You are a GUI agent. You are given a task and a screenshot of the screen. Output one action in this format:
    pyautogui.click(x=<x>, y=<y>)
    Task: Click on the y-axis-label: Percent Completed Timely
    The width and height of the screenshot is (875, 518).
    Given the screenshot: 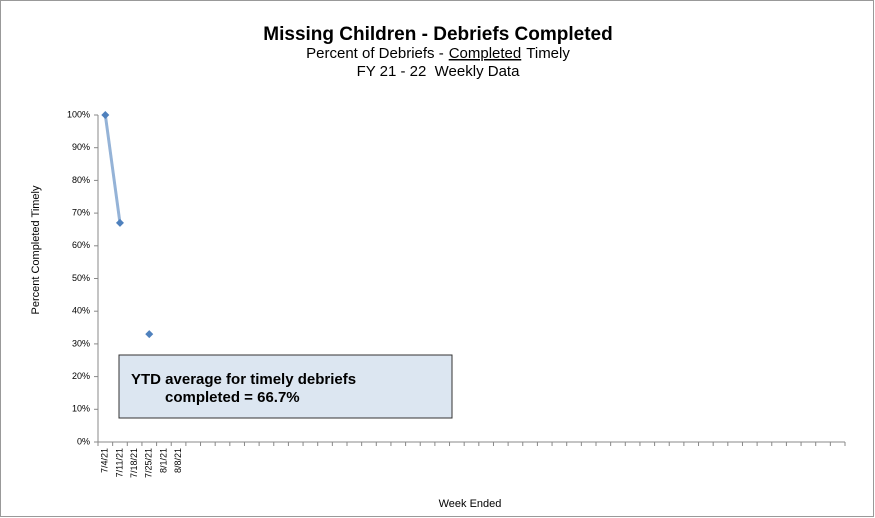 What is the action you would take?
    pyautogui.click(x=36, y=249)
    